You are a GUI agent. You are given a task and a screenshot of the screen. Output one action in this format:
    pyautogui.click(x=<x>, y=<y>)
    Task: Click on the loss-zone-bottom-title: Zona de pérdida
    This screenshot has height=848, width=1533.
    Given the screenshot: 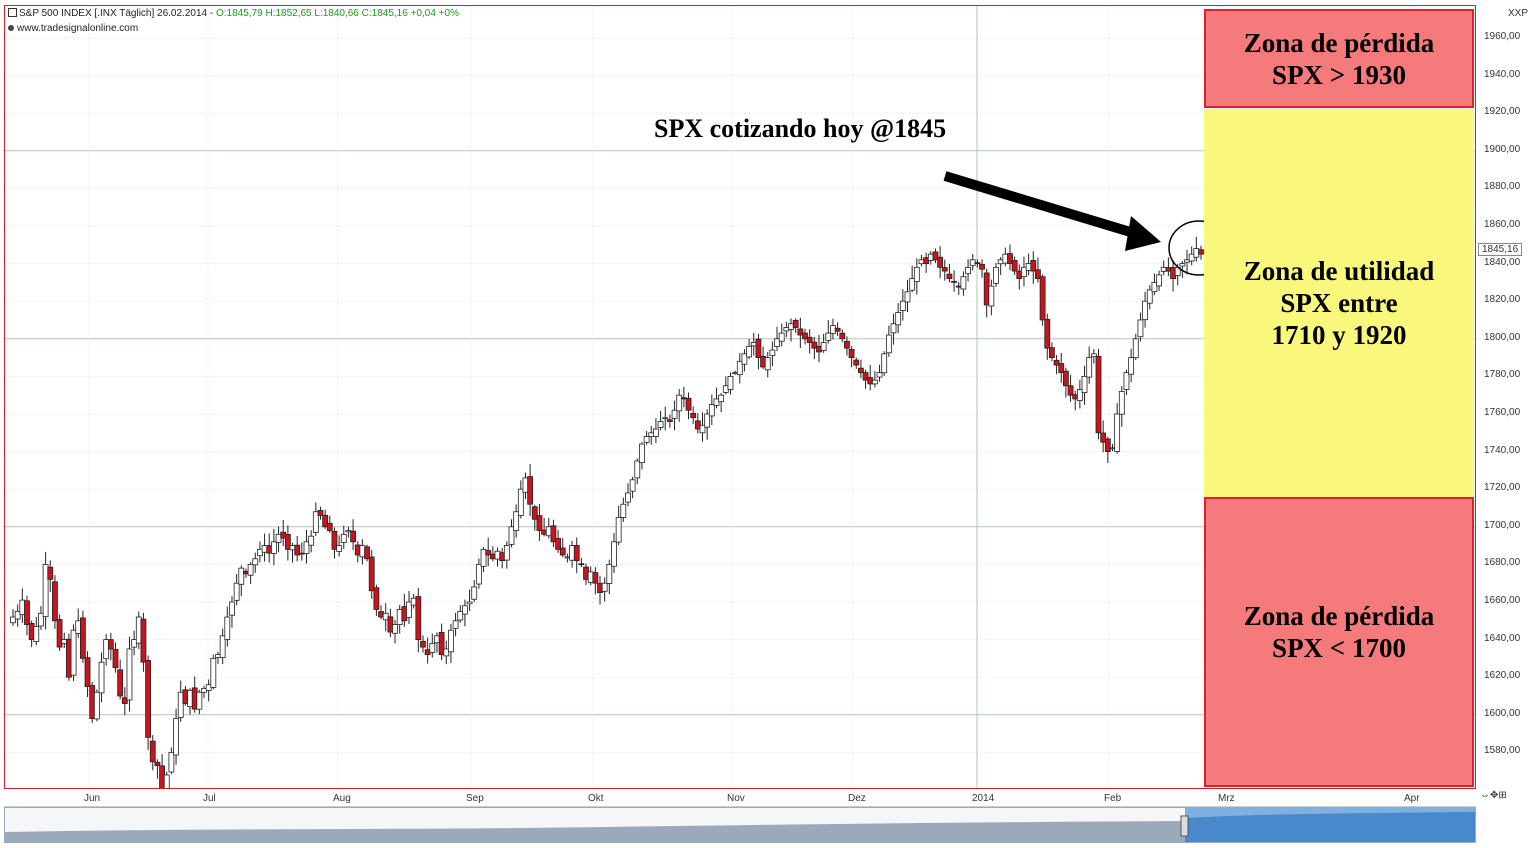 What is the action you would take?
    pyautogui.click(x=1339, y=616)
    